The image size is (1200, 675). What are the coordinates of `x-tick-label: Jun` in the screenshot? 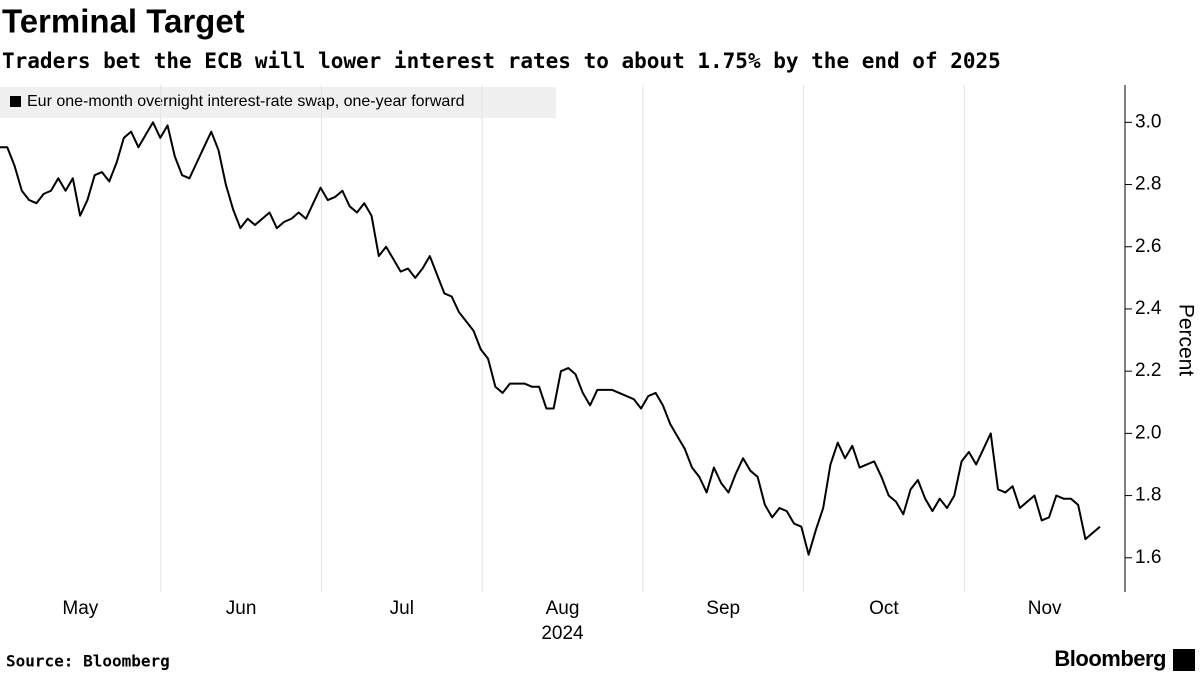 It's located at (241, 608).